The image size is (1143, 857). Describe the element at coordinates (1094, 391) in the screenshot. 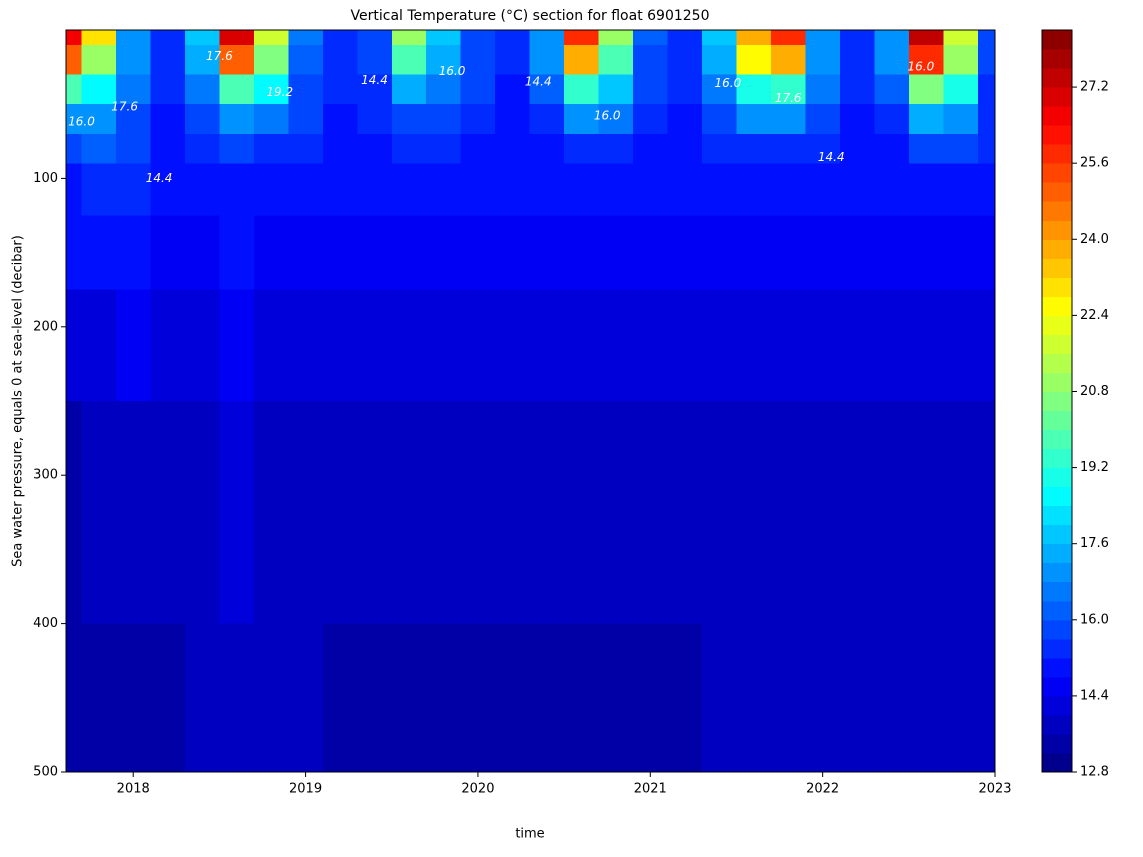

I see `colorbar-tick-label: 20.8` at that location.